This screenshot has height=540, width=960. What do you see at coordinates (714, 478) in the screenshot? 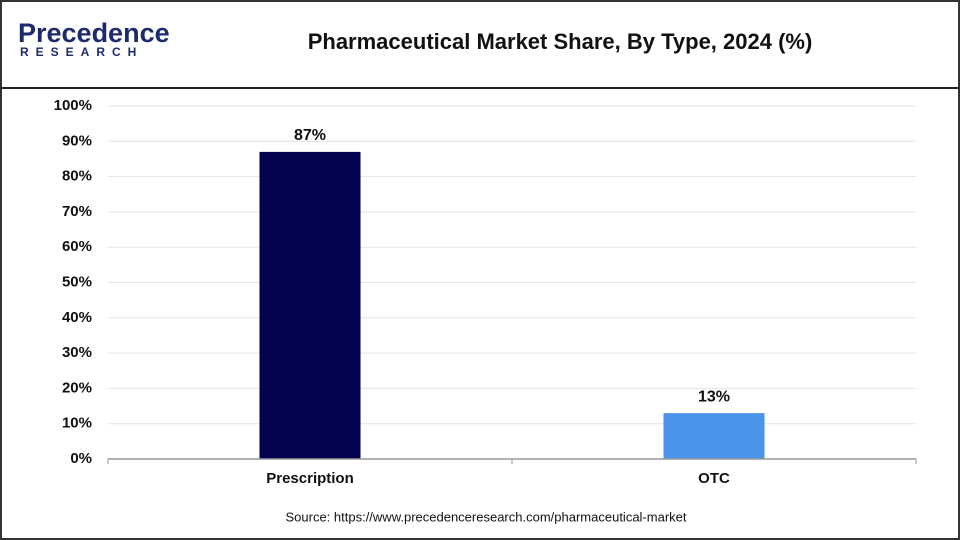
I see `x-tick-label: OTC` at bounding box center [714, 478].